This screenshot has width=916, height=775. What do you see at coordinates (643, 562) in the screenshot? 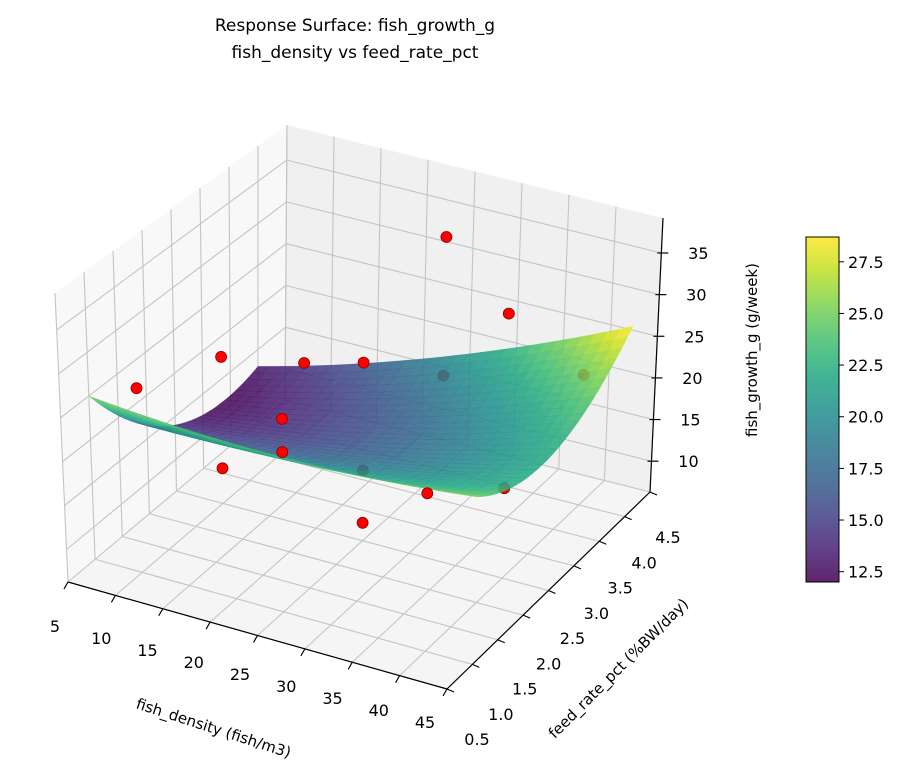
I see `y-tick-label: 4.0` at bounding box center [643, 562].